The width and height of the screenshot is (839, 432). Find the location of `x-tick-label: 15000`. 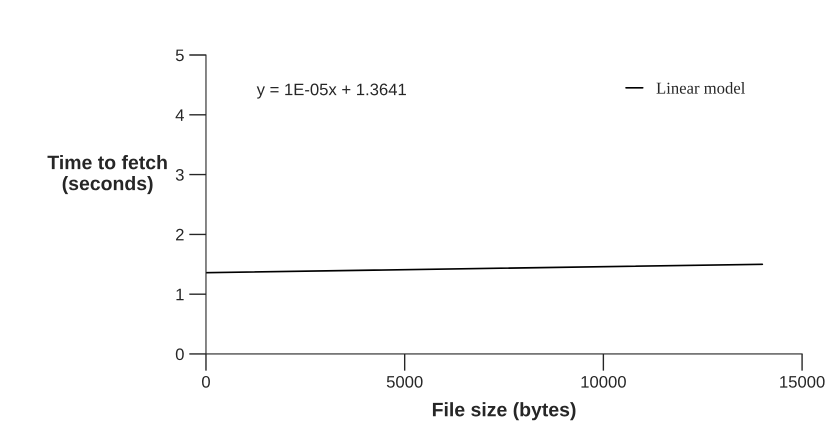

x-tick-label: 15000 is located at coordinates (802, 382).